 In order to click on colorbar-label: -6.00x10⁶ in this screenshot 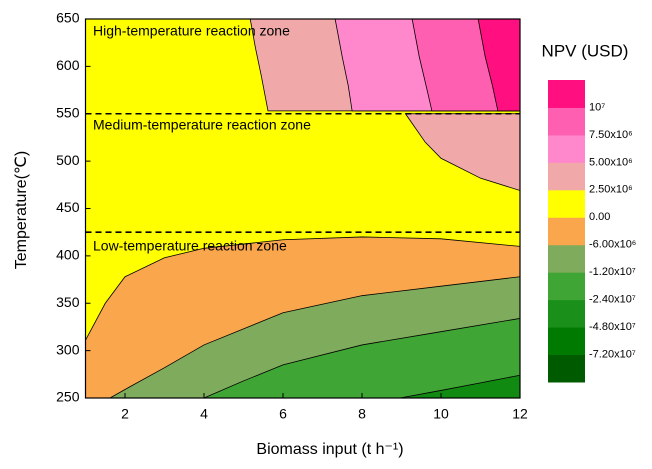, I will do `click(612, 245)`.